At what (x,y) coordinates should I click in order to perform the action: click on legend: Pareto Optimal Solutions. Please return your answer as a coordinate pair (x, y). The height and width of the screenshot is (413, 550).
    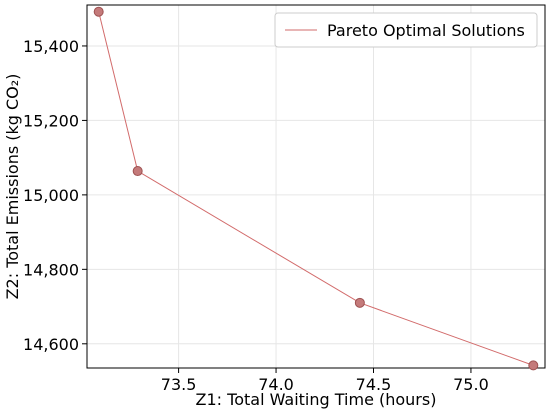
    Looking at the image, I should click on (406, 30).